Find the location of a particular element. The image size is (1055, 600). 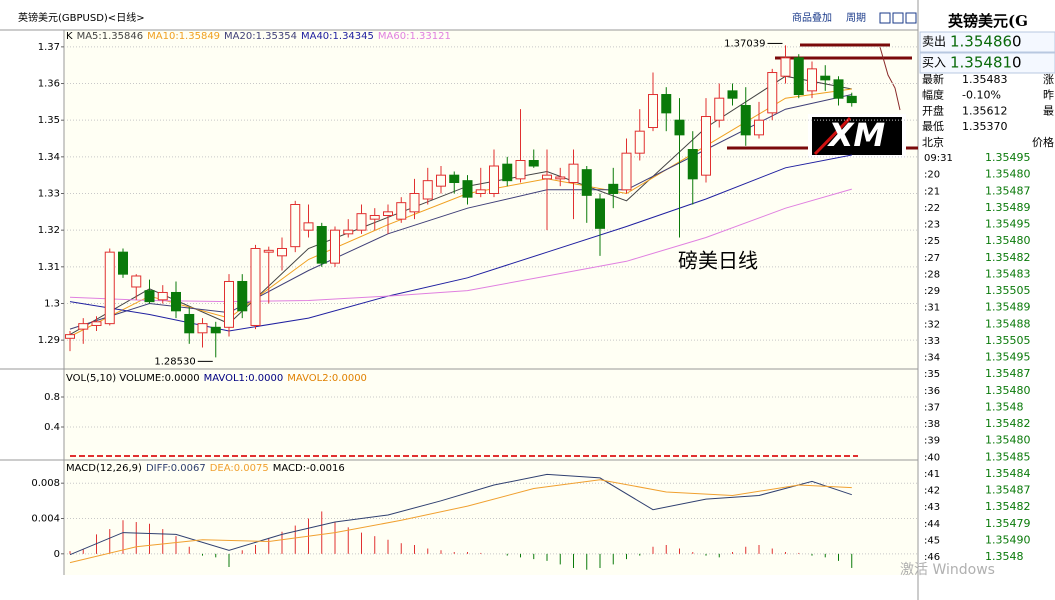

view-buttons is located at coordinates (898, 18).